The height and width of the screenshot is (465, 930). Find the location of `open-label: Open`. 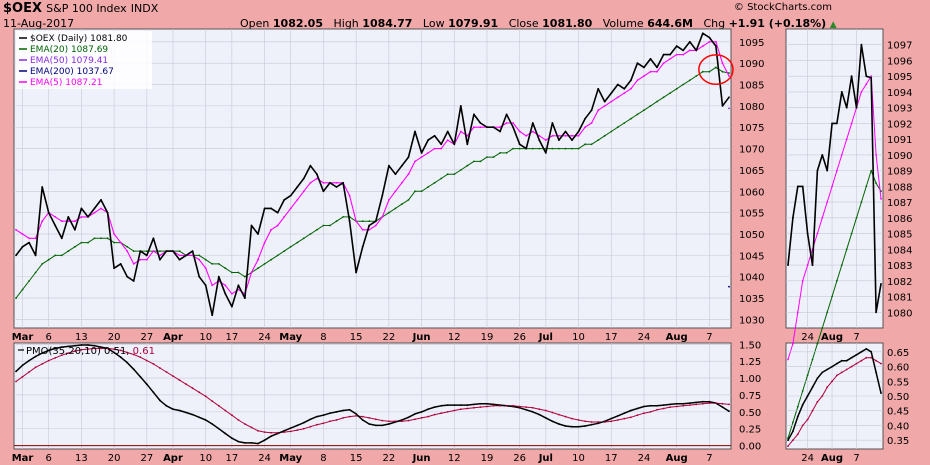

open-label: Open is located at coordinates (255, 23).